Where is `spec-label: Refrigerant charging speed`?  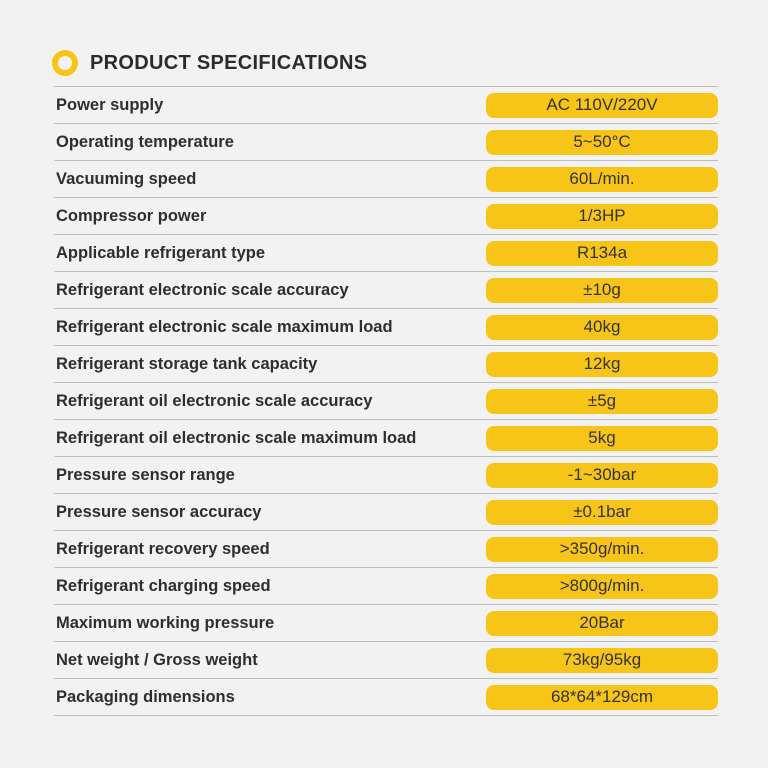 spec-label: Refrigerant charging speed is located at coordinates (163, 585).